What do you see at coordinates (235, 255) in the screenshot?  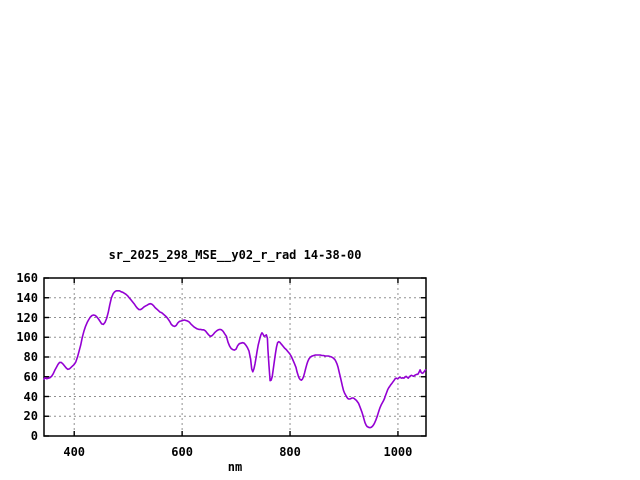 I see `chart-title: sr_2025_298_MSE__y02_r_rad 14-38-00` at bounding box center [235, 255].